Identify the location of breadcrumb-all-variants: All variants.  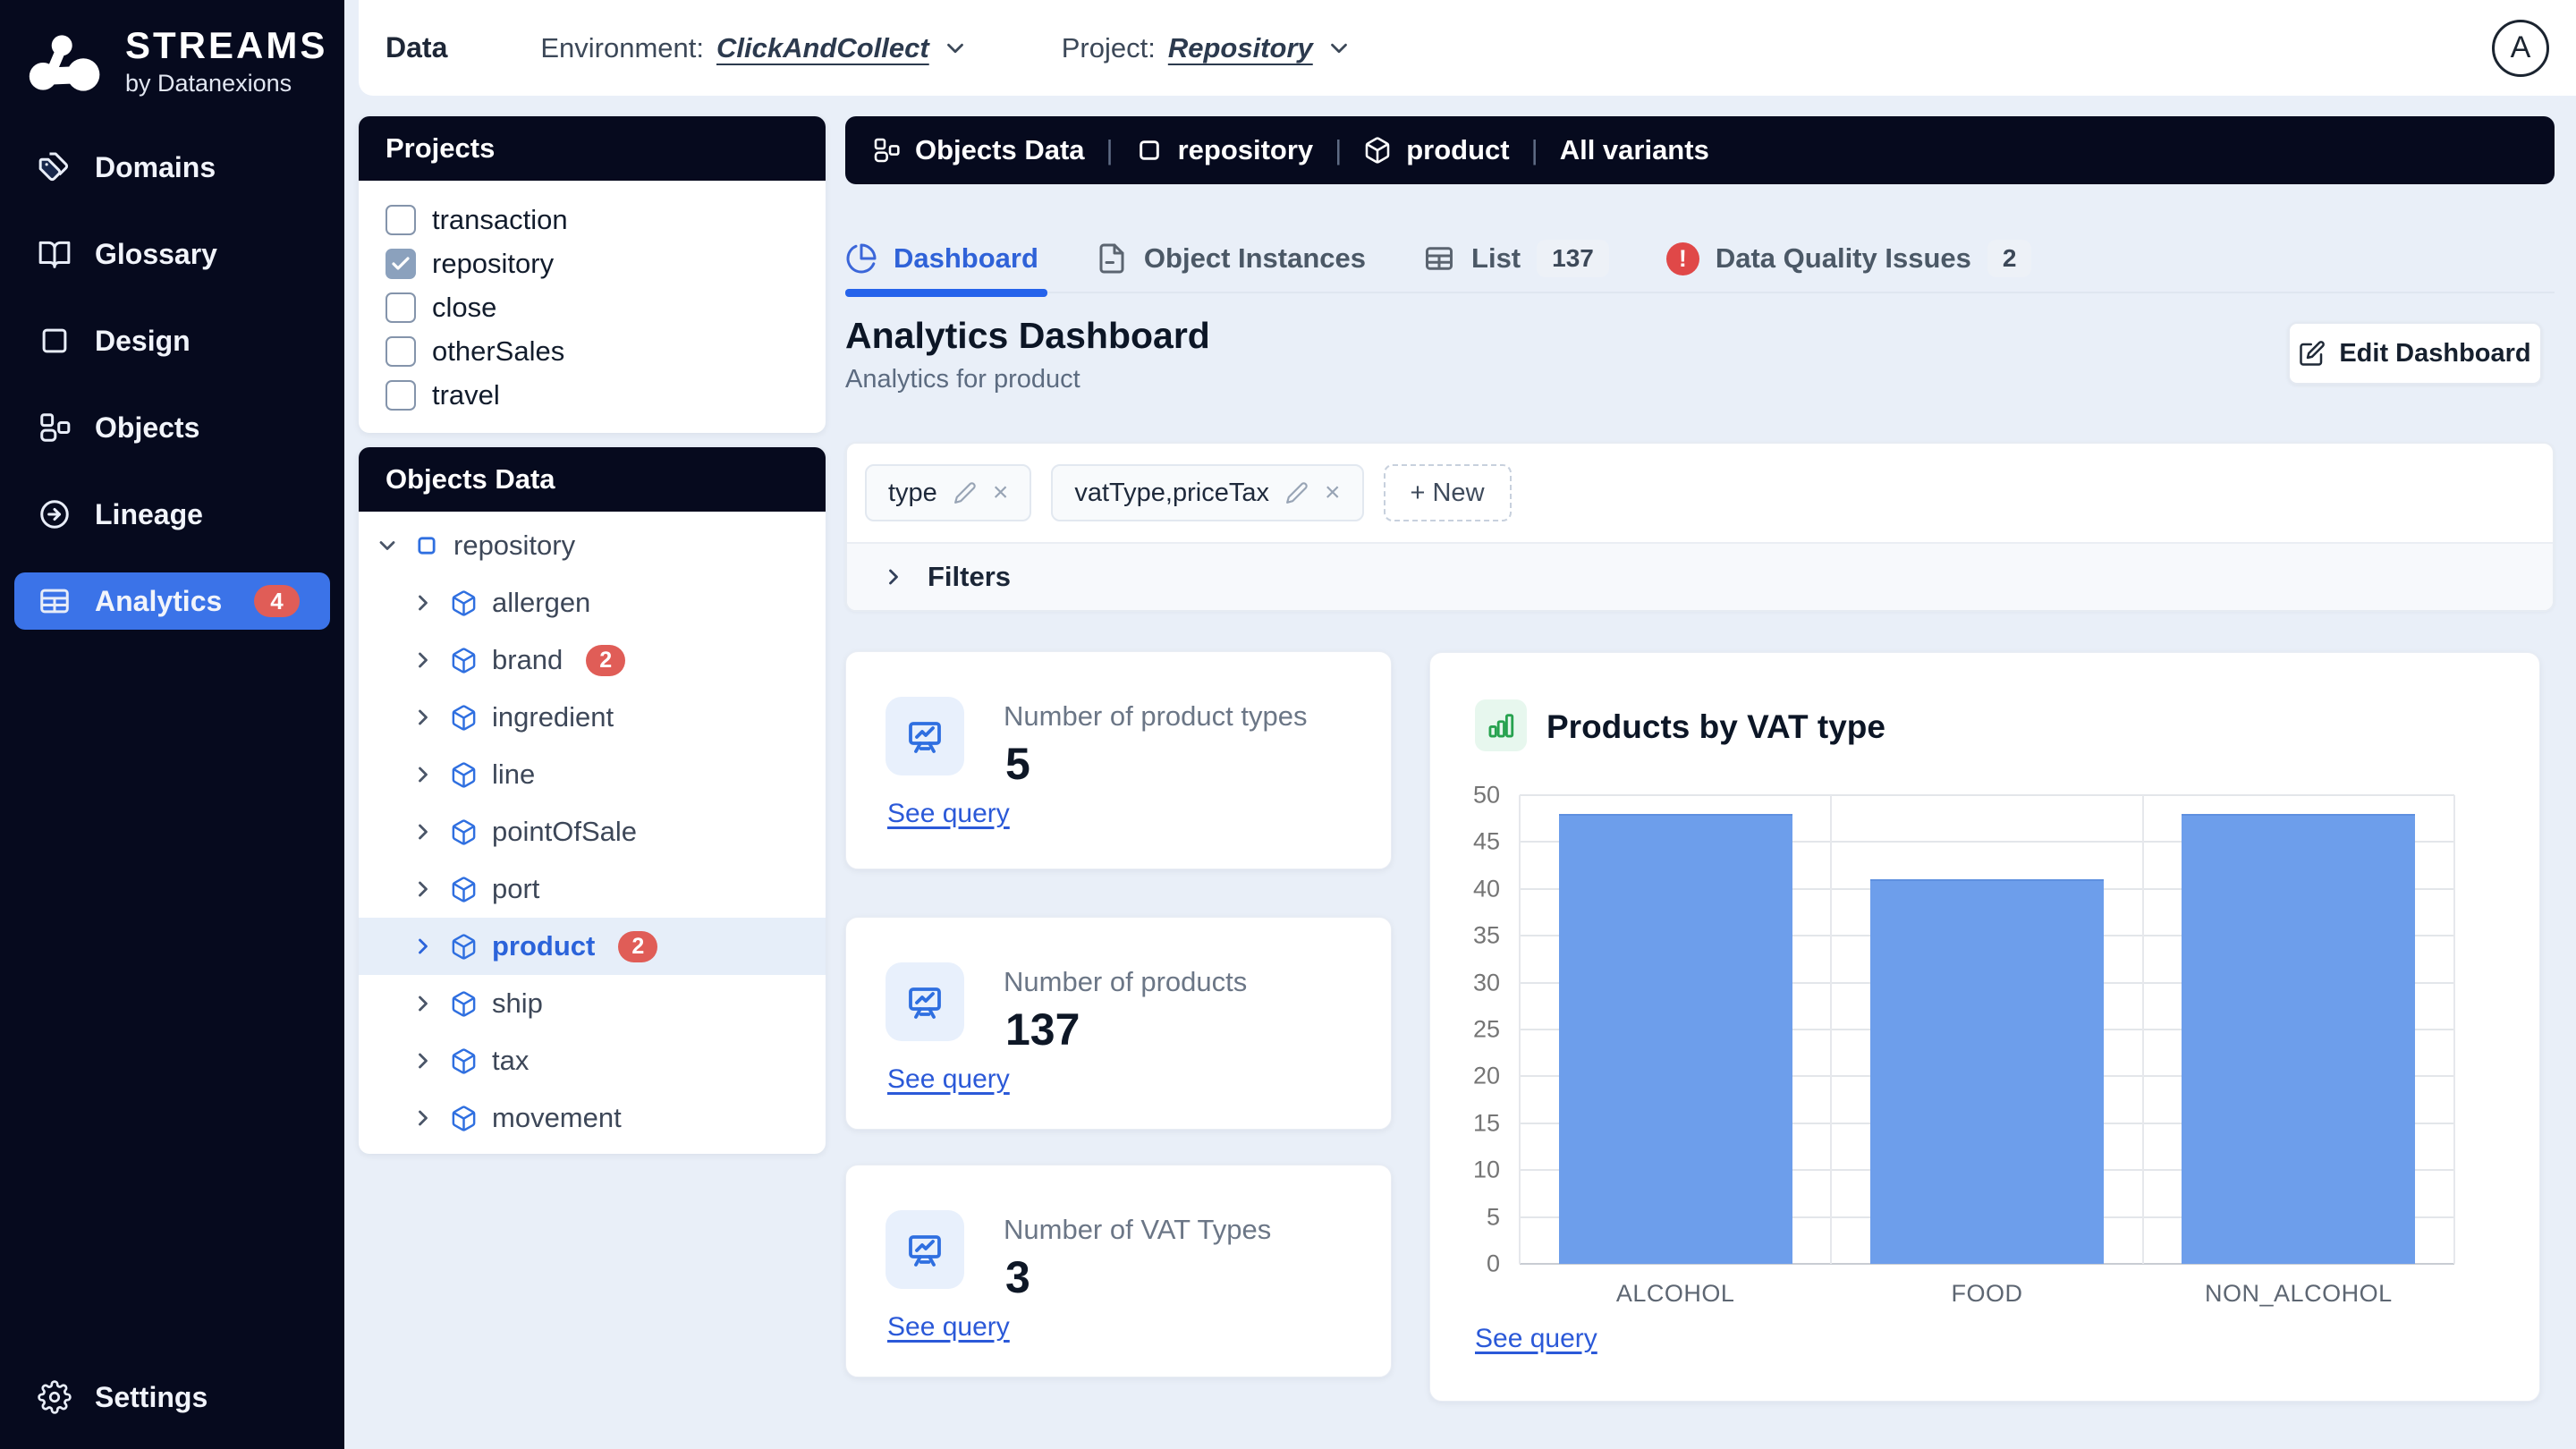
(1634, 150).